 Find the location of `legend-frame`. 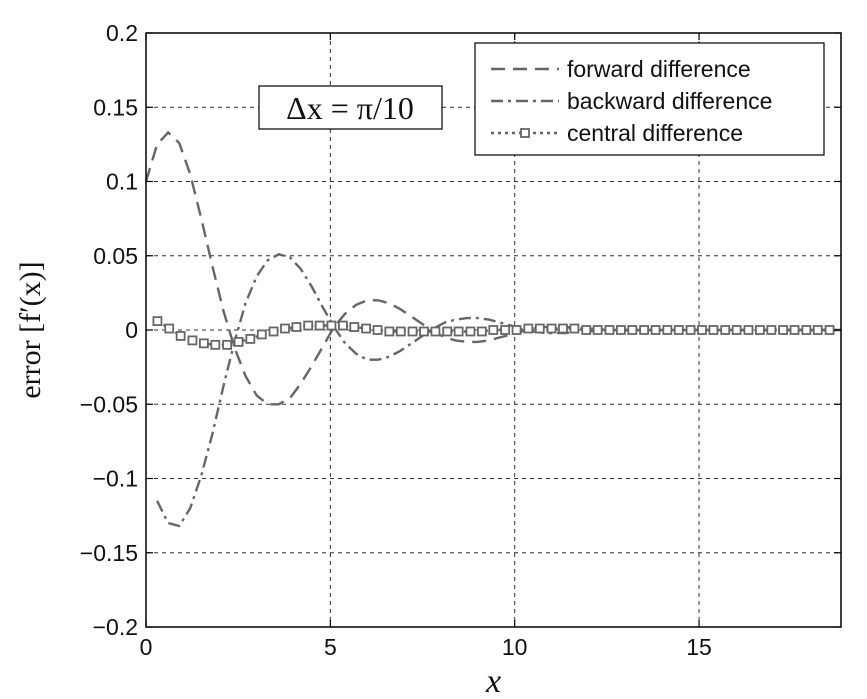

legend-frame is located at coordinates (649, 99).